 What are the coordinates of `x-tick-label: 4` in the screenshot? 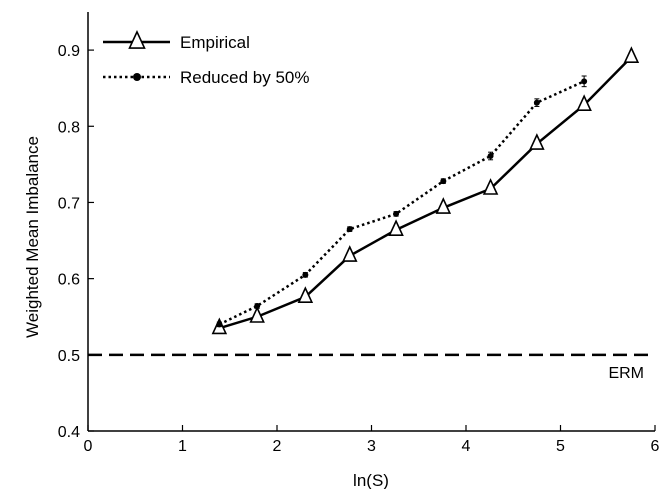 It's located at (466, 446).